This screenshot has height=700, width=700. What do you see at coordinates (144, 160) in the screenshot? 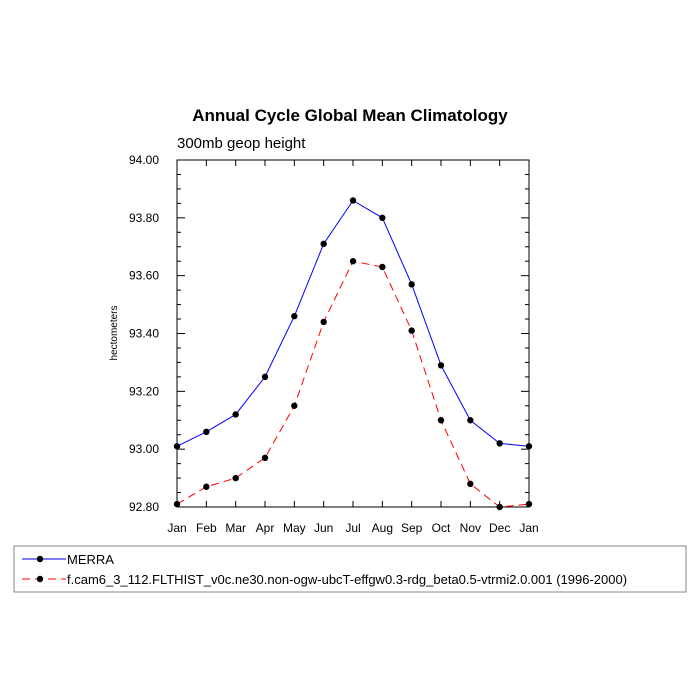
I see `y-tick-label: 94.00` at bounding box center [144, 160].